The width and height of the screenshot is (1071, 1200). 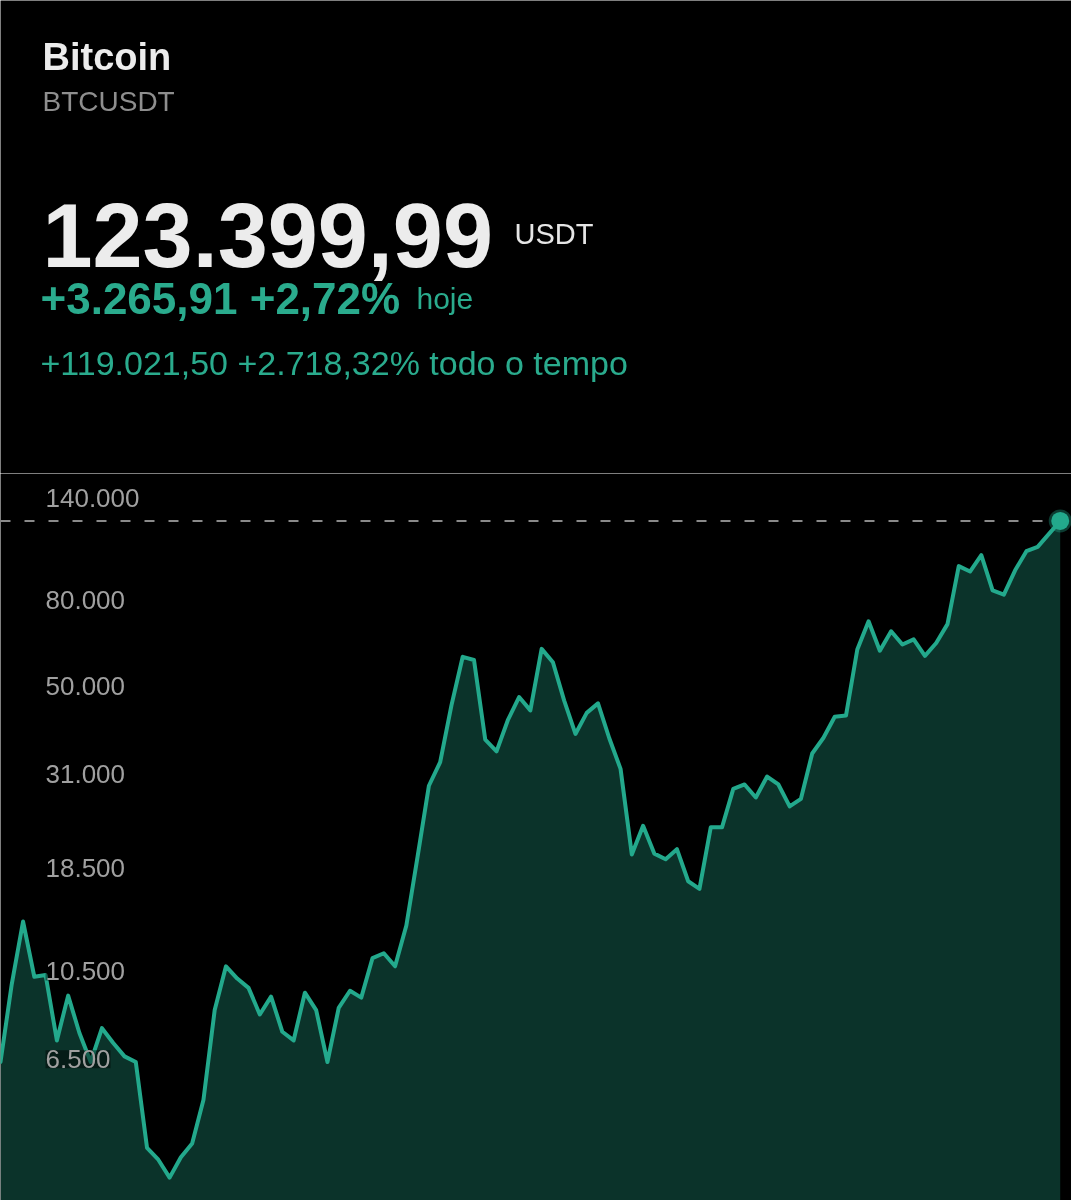 I want to click on y-tick-label: 31.000, so click(x=85, y=773).